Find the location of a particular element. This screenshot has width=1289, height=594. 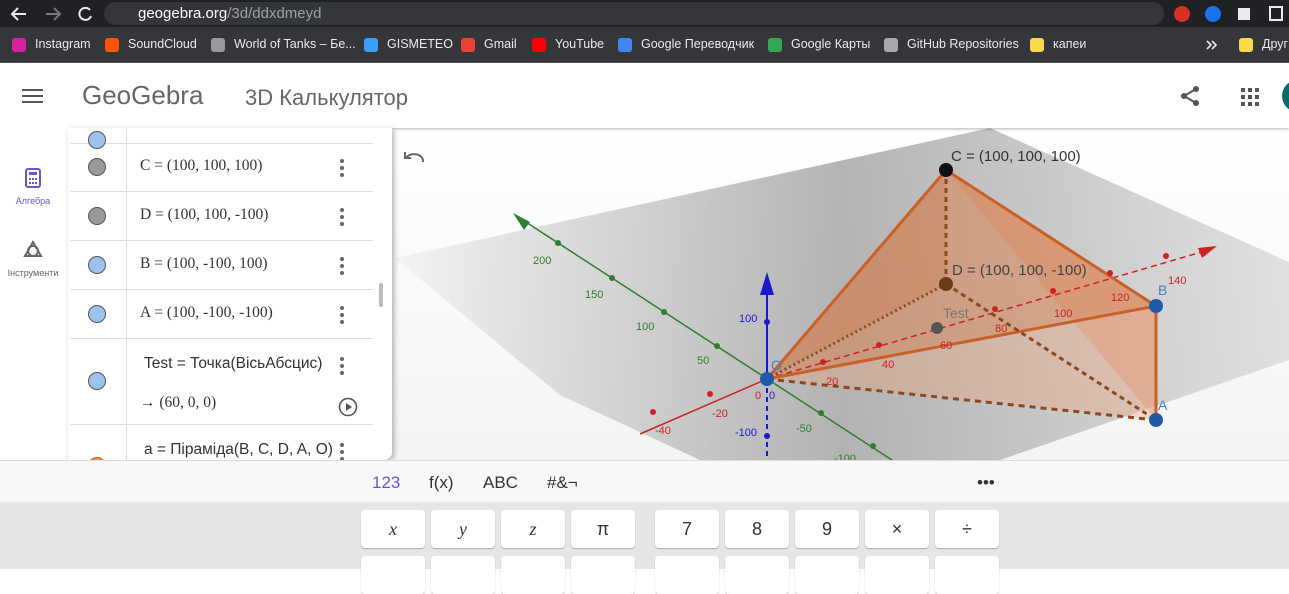

algebra-row: A = (100, -100, -100) is located at coordinates (221, 314).